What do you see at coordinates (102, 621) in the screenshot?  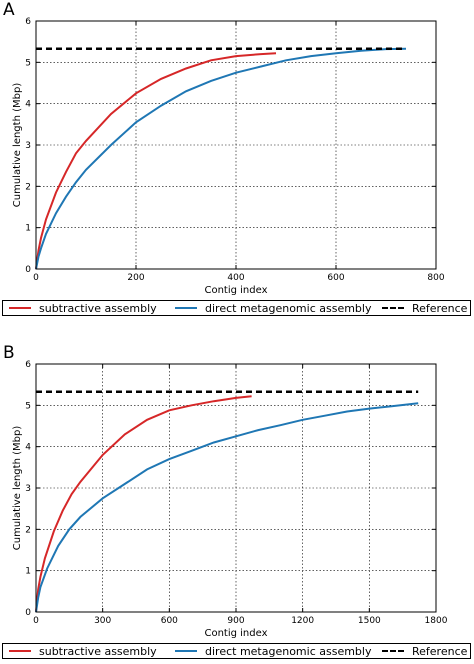 I see `x-tick-label: 300` at bounding box center [102, 621].